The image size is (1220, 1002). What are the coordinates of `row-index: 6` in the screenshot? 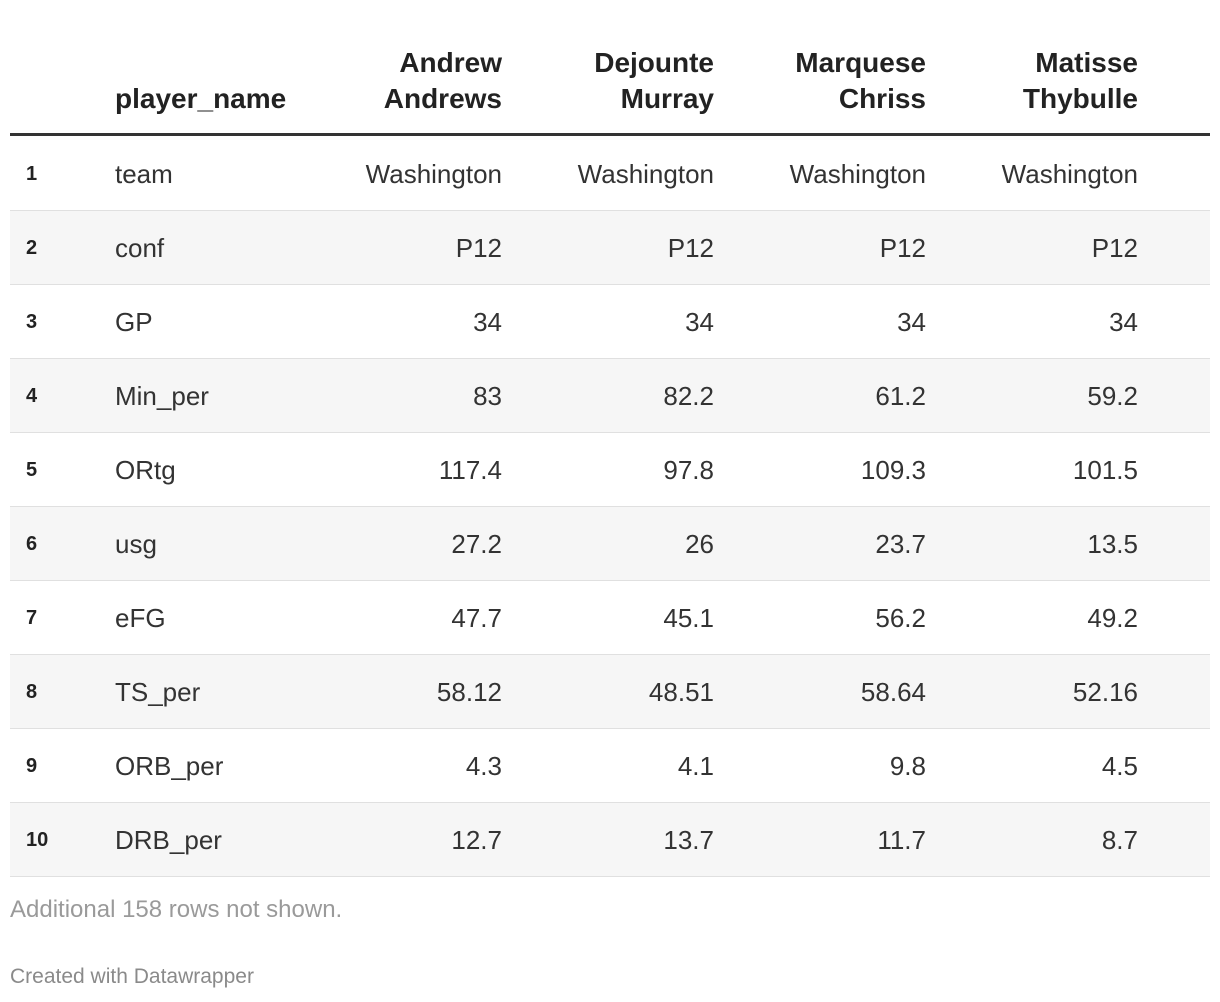 It's located at (32, 544).